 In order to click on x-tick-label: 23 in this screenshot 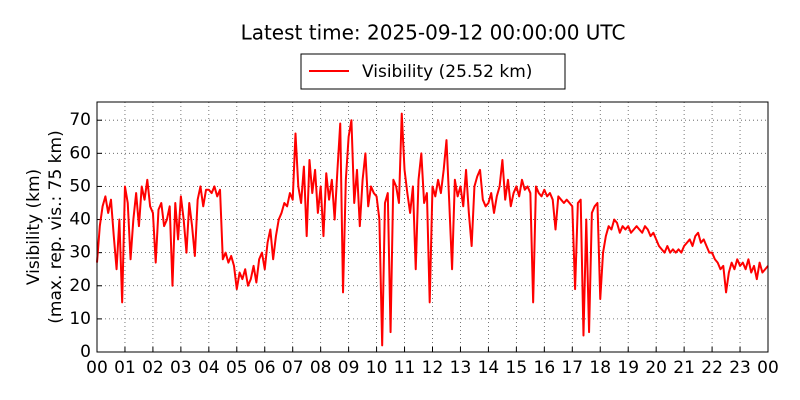, I will do `click(740, 368)`.